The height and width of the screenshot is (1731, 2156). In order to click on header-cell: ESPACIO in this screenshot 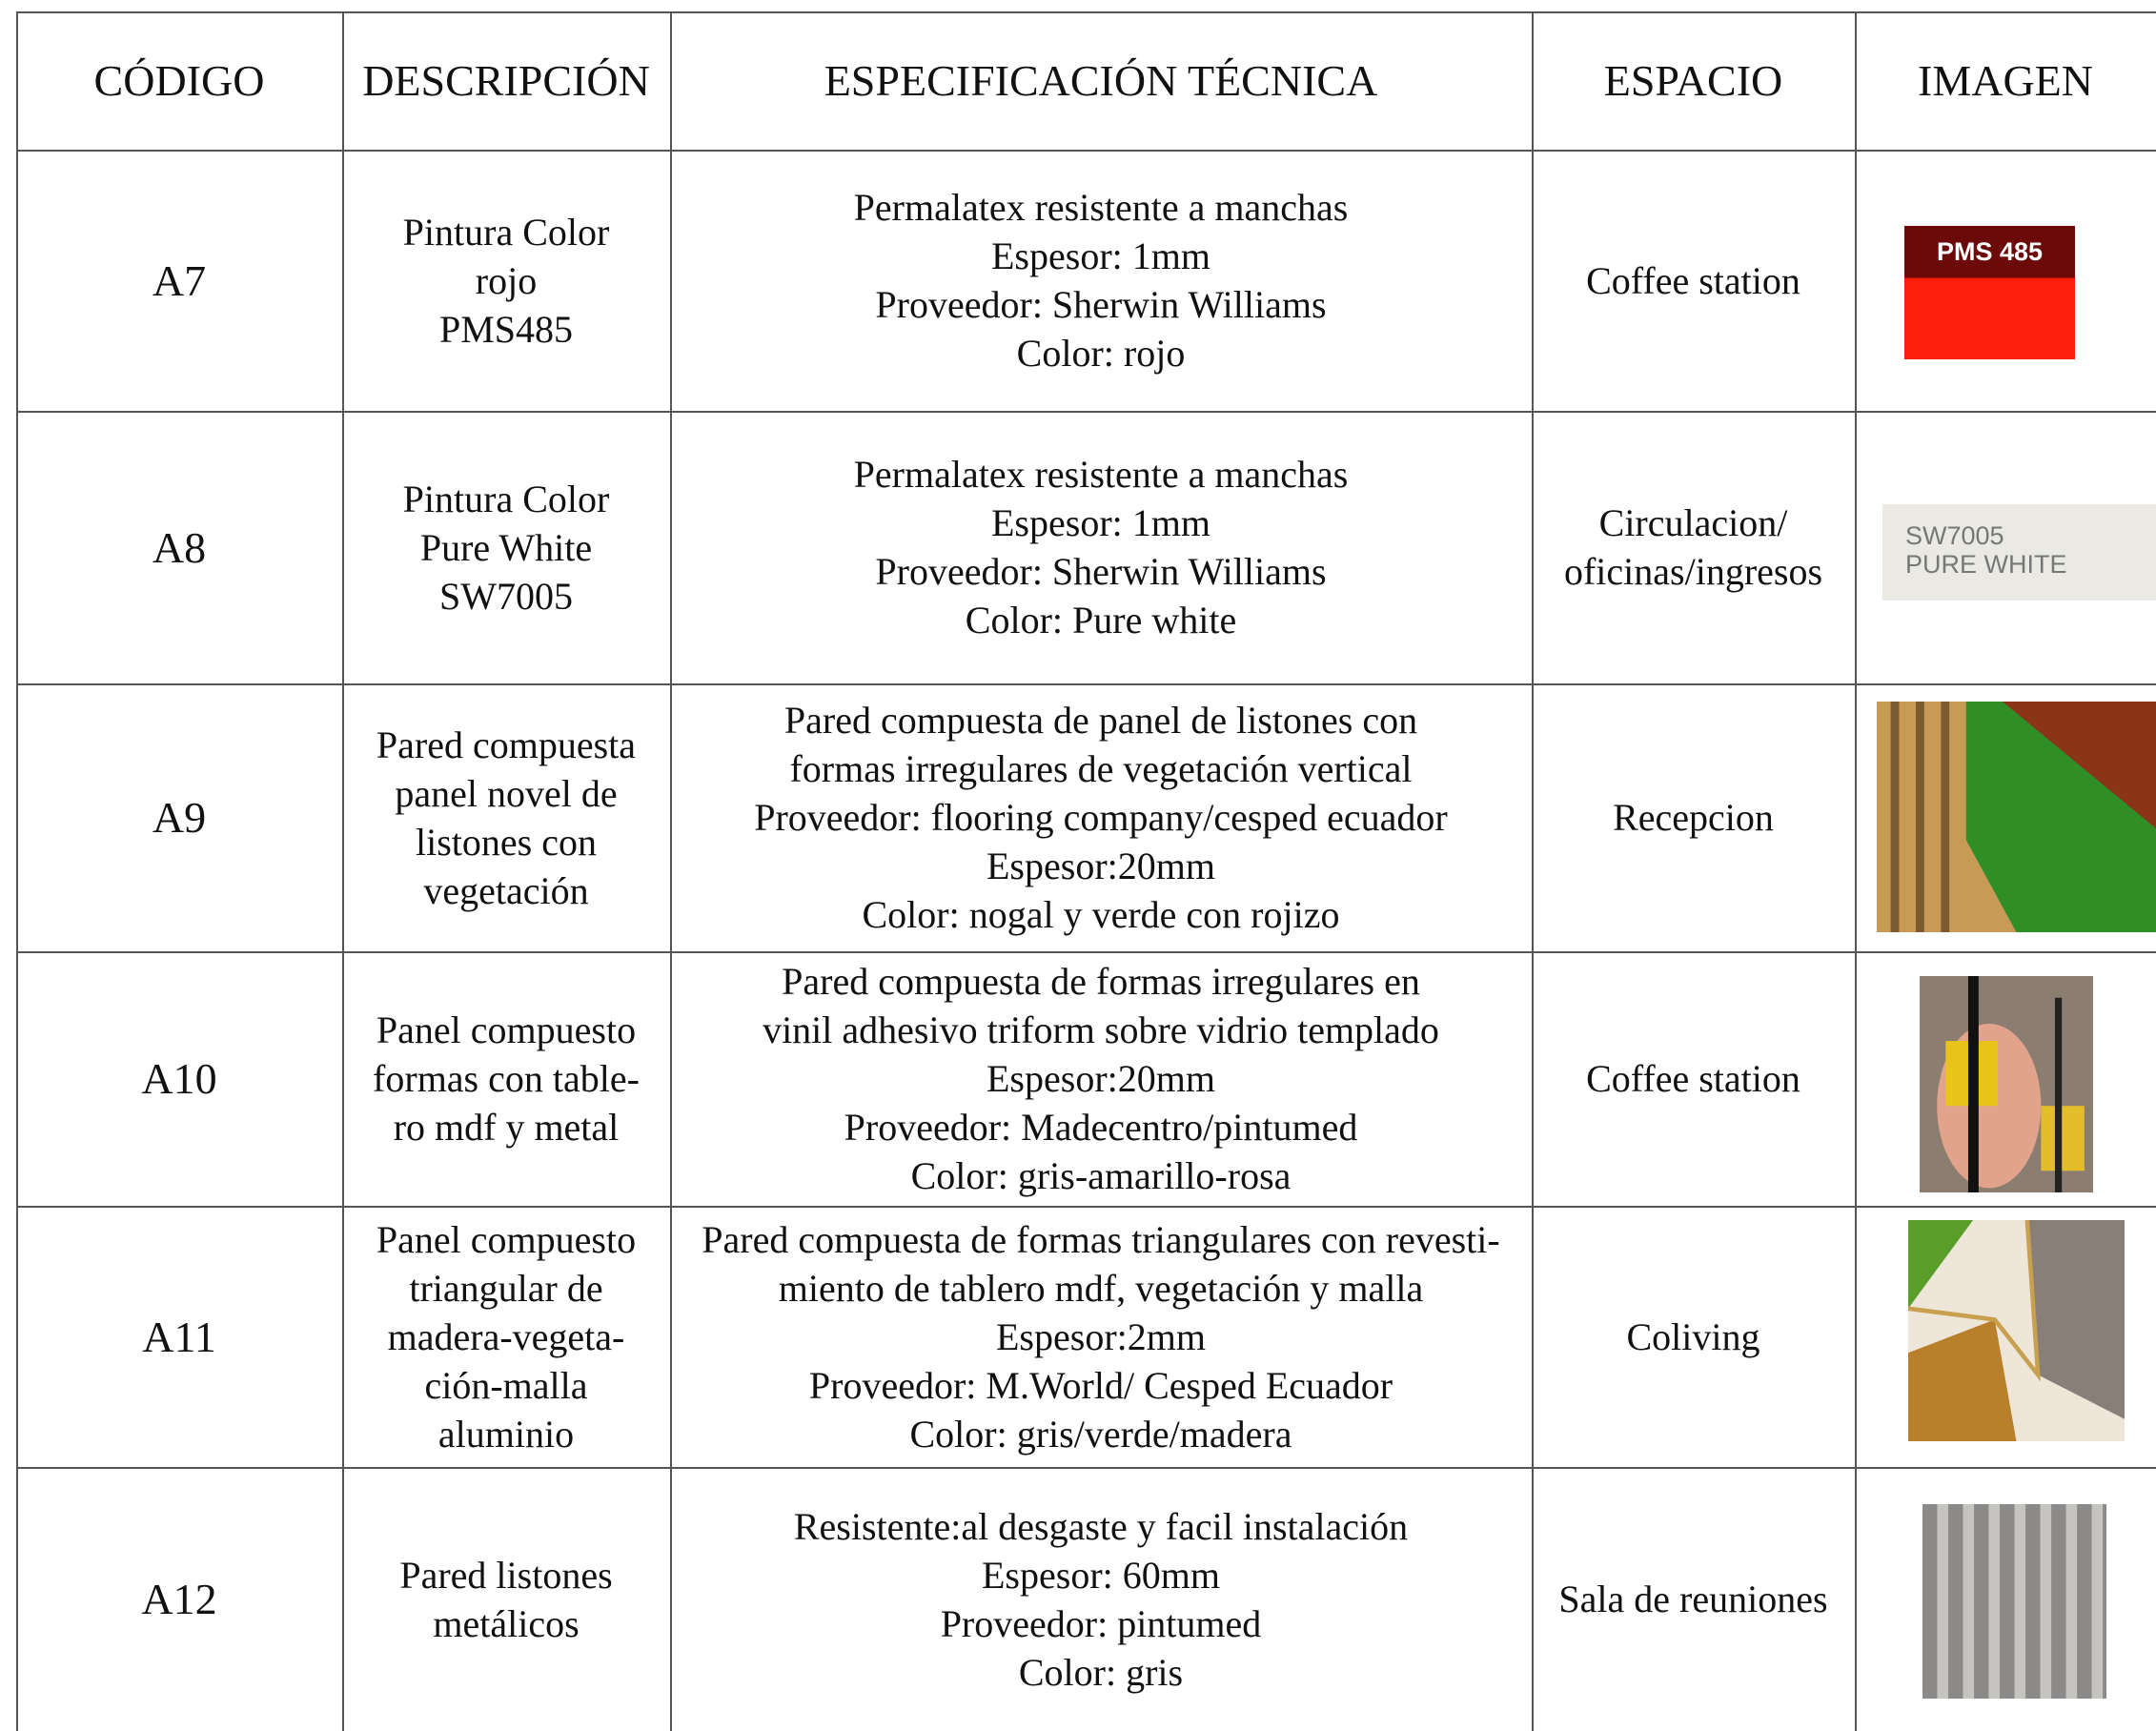, I will do `click(1694, 81)`.